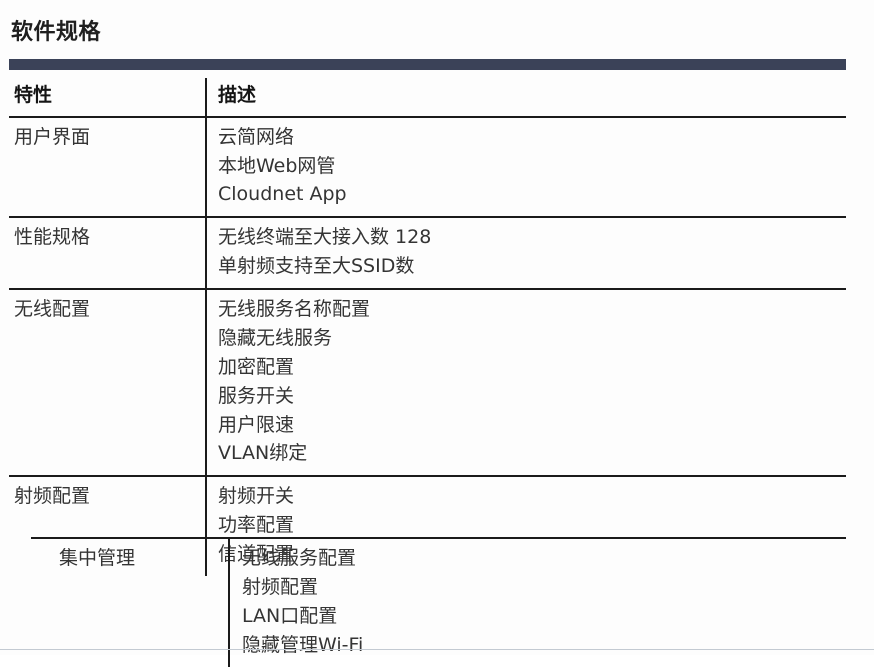 The image size is (874, 667). Describe the element at coordinates (525, 526) in the screenshot. I see `row-description-cell: 射频开关 功率配置 信道配置` at that location.